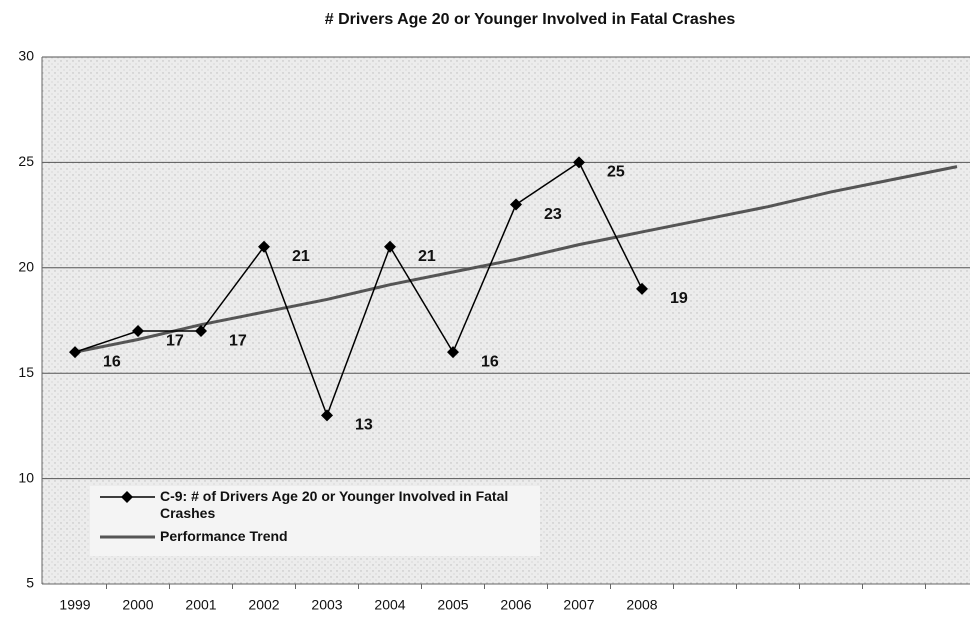 This screenshot has height=618, width=972. I want to click on y-tick-label: 10, so click(26, 477).